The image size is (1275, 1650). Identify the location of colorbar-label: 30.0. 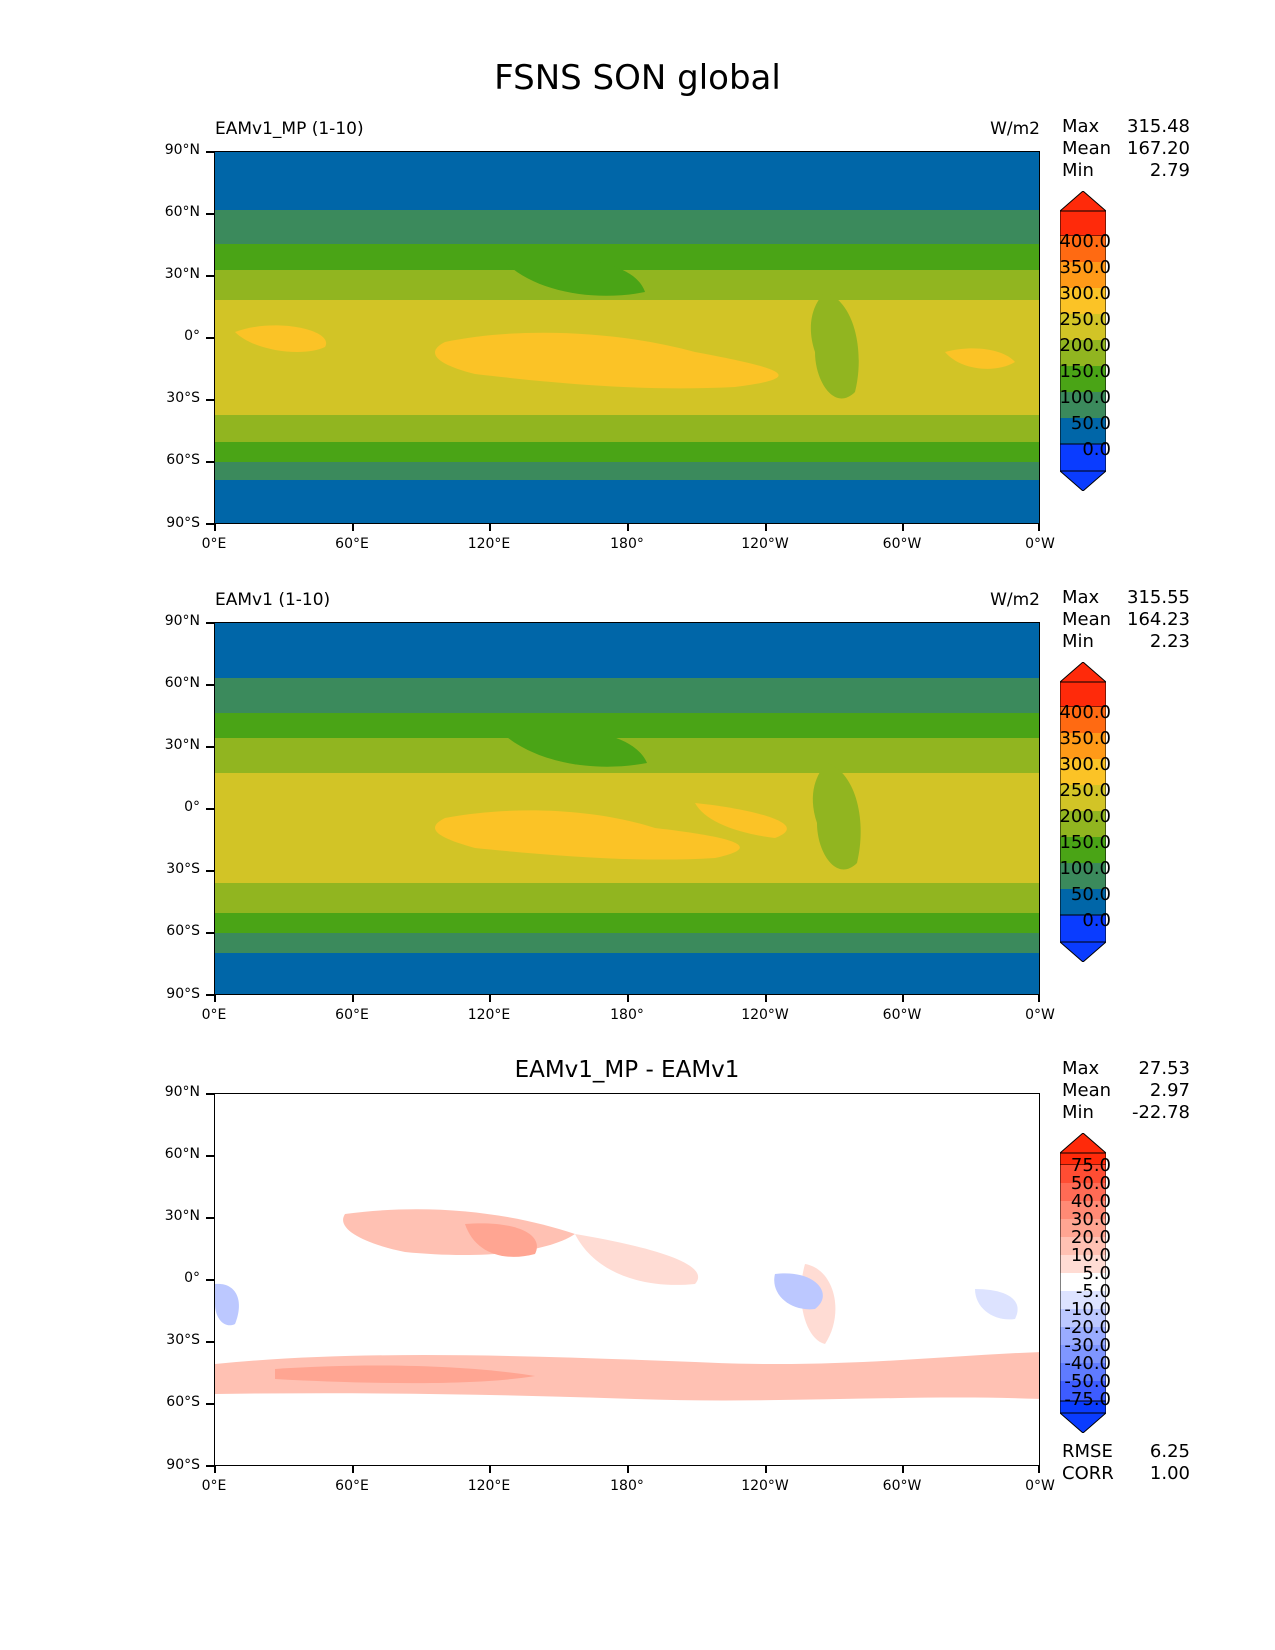
(1090, 1219).